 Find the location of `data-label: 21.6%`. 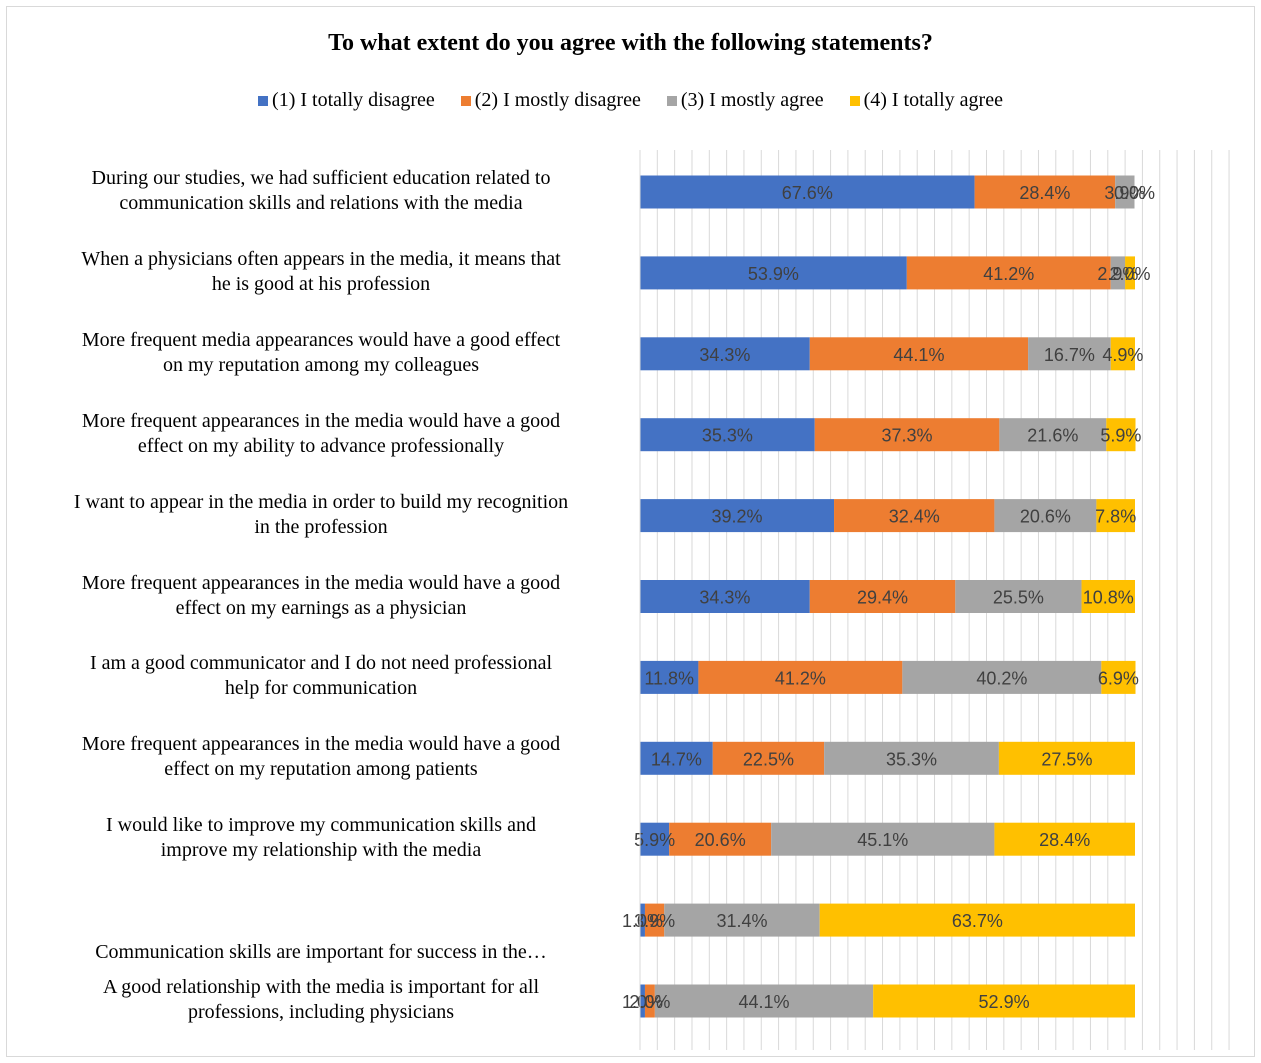

data-label: 21.6% is located at coordinates (1052, 436).